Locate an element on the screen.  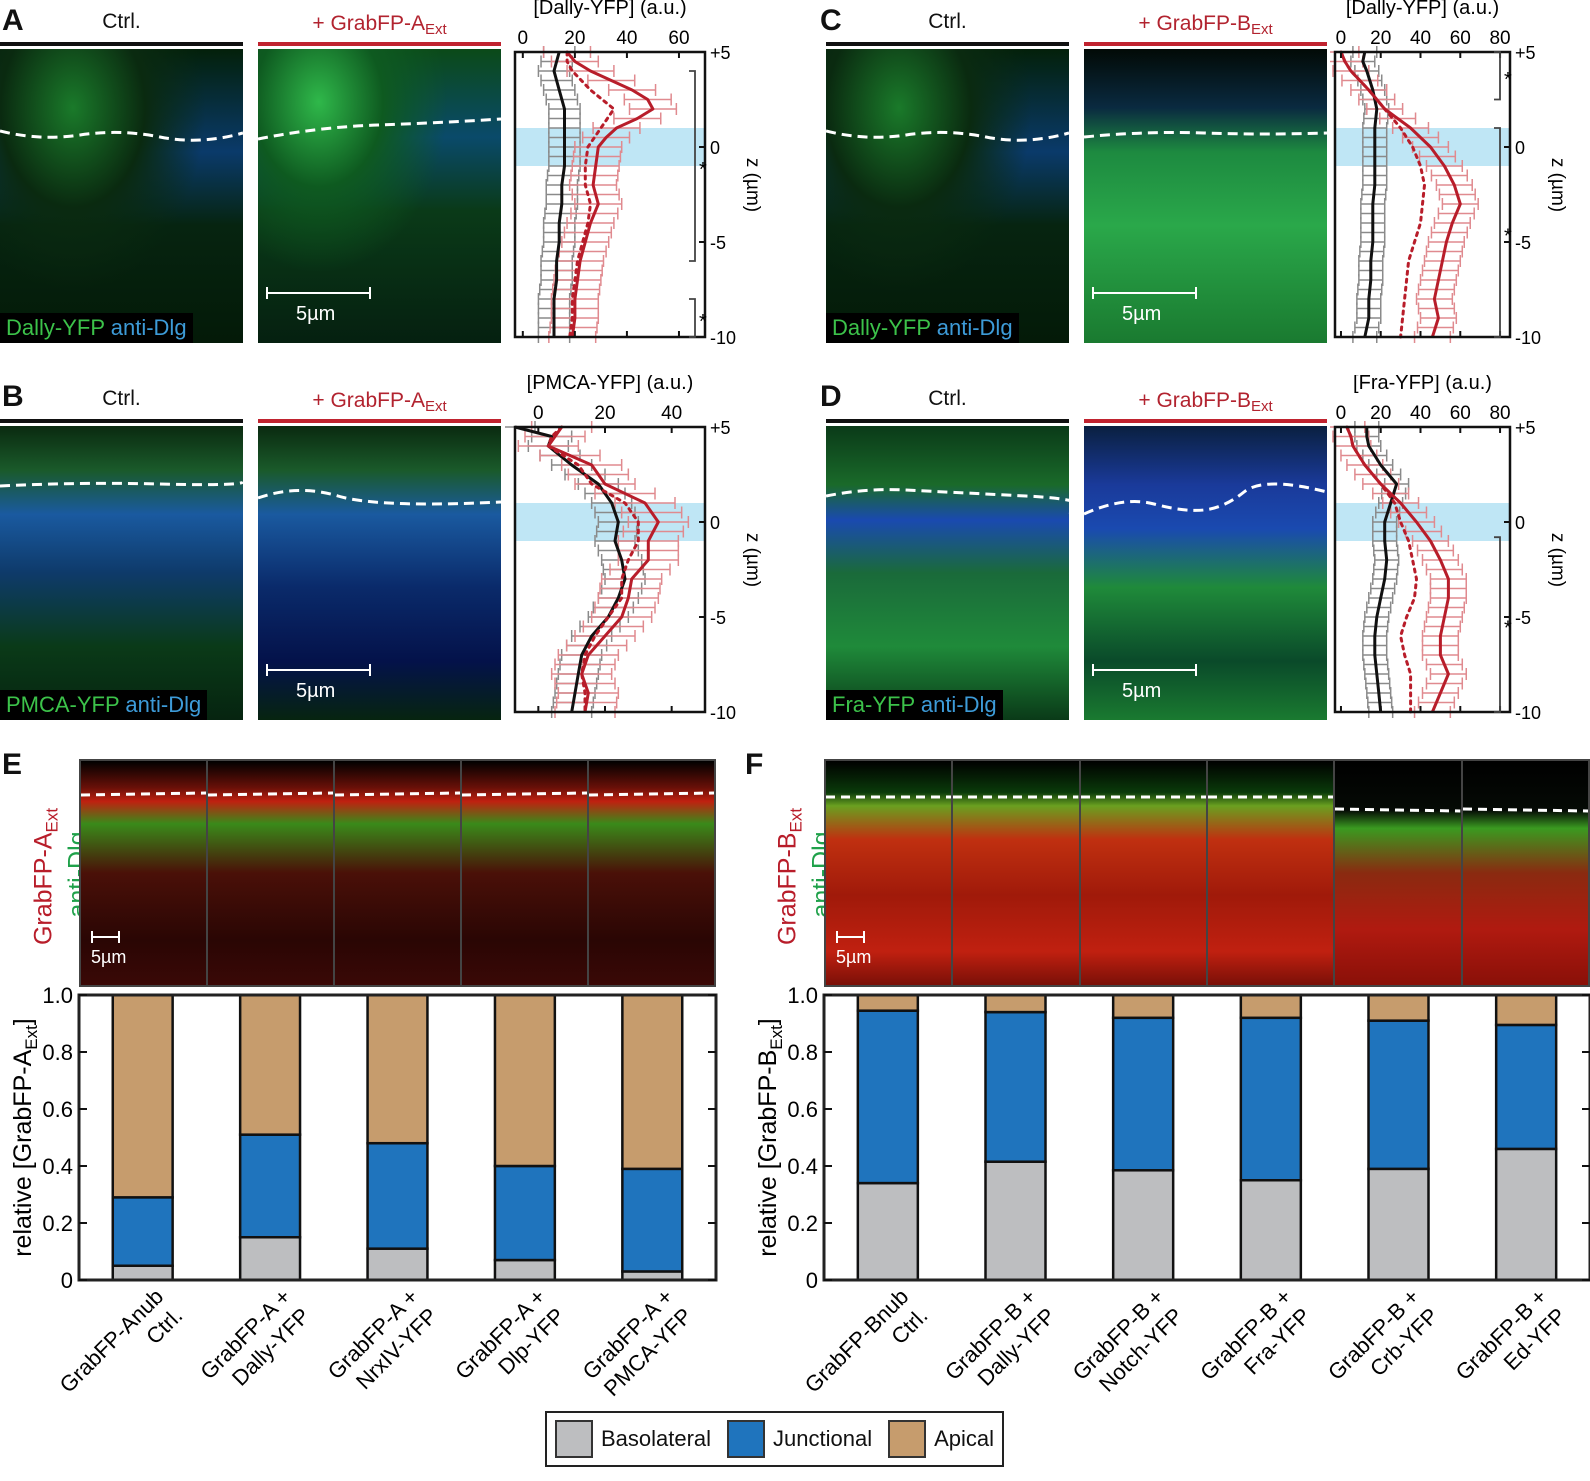
micrograph-caption: Fra-YFP anti-Dlg is located at coordinates (914, 705).